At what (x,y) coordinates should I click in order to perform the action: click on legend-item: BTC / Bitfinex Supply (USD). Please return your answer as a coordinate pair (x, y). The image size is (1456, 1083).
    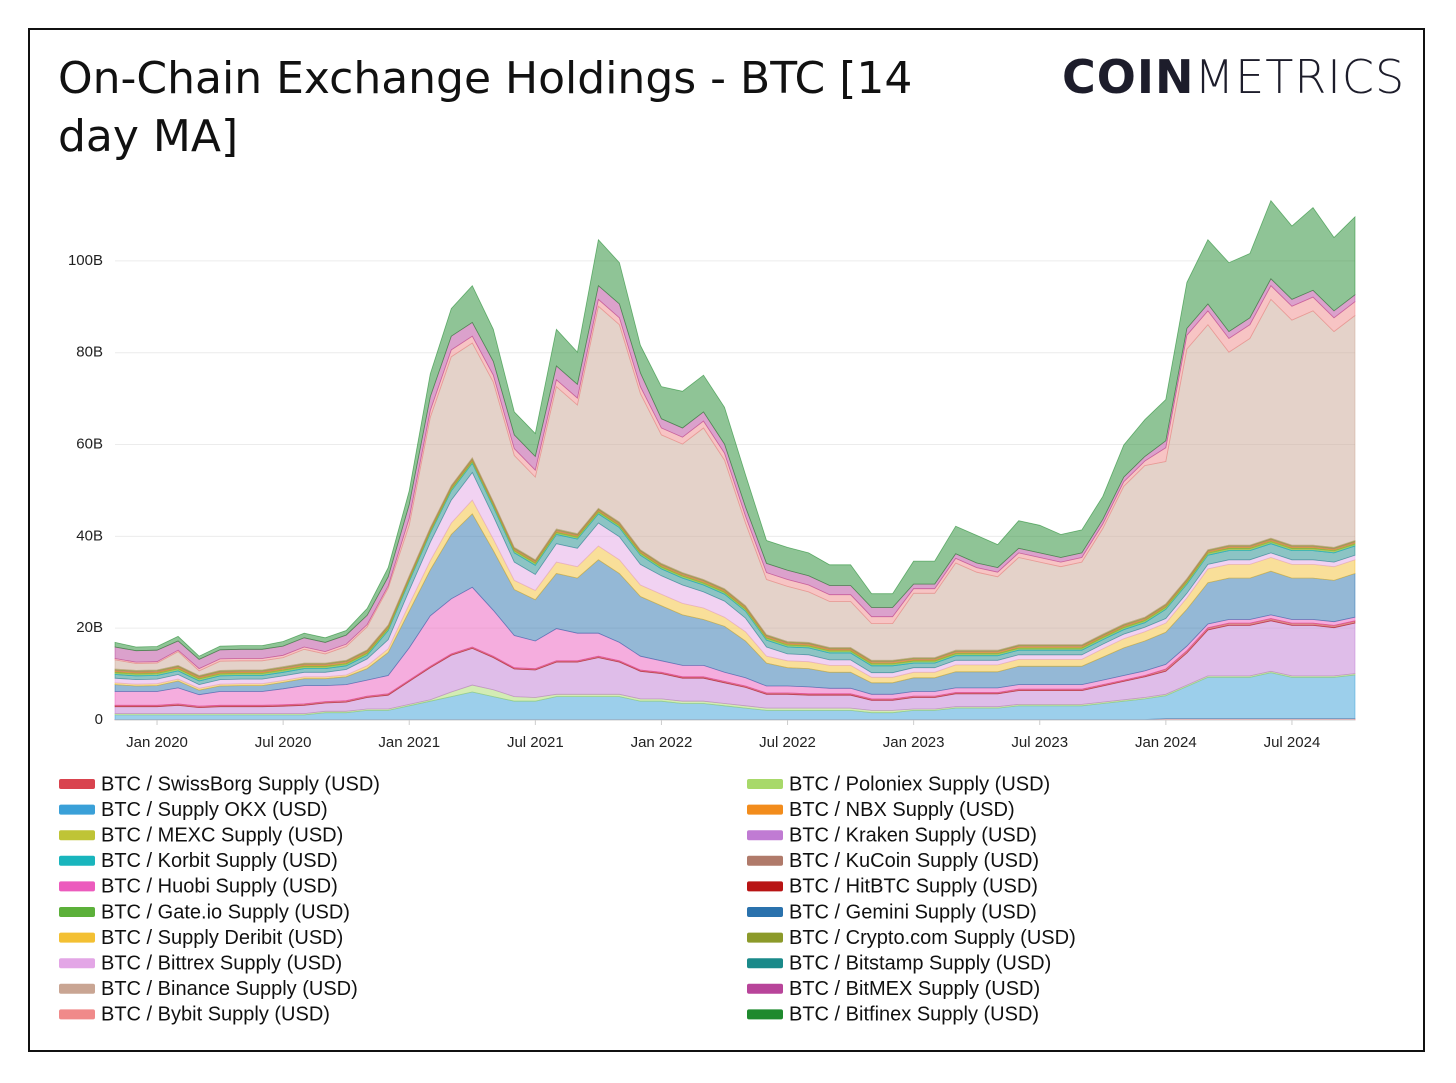
    Looking at the image, I should click on (893, 1015).